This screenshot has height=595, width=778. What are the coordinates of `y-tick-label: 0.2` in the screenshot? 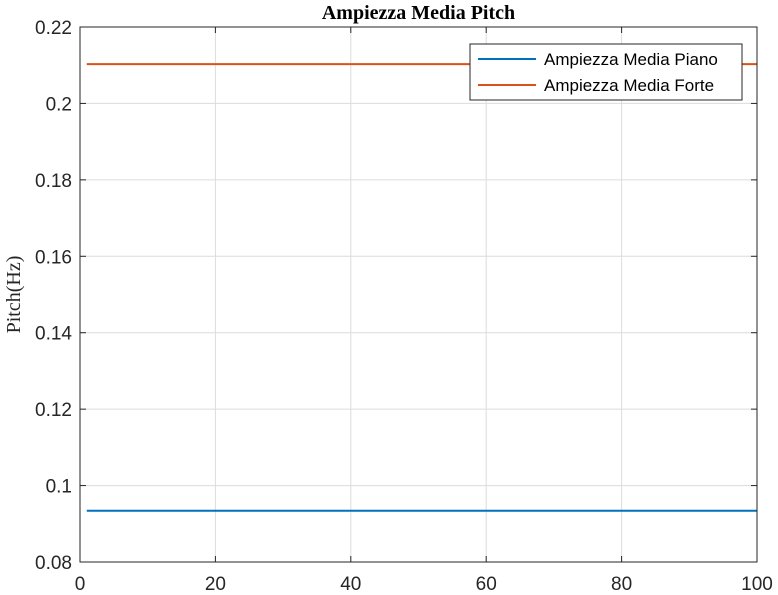 It's located at (59, 104).